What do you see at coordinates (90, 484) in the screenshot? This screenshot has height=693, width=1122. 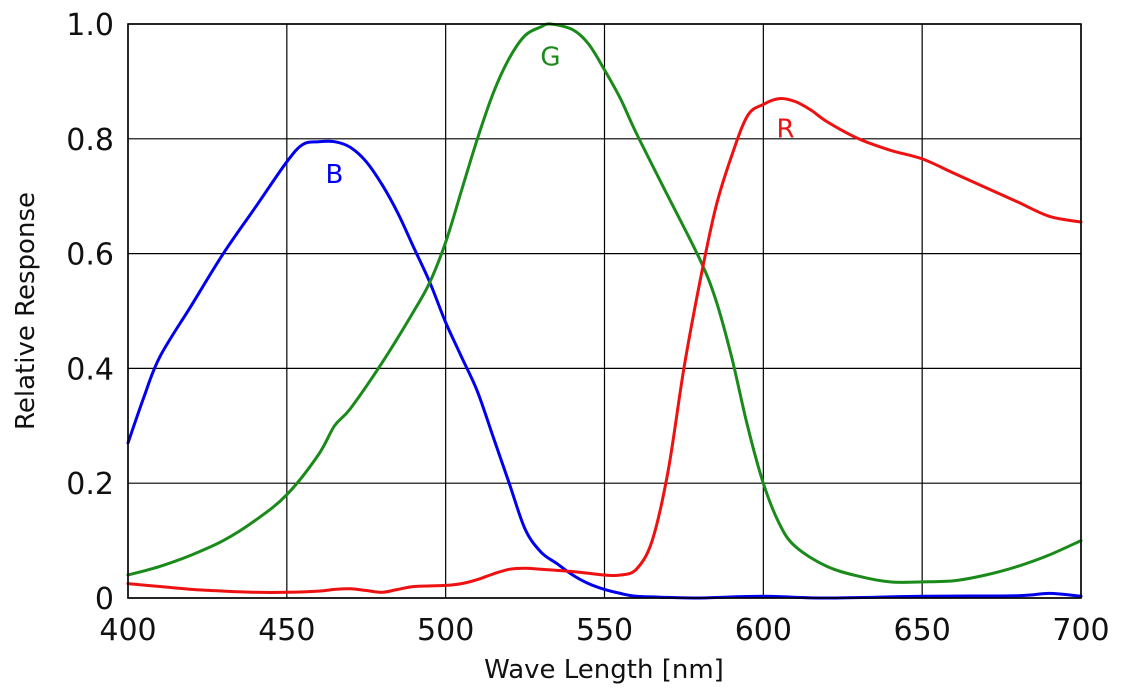 I see `y-tick-label: 0.2` at bounding box center [90, 484].